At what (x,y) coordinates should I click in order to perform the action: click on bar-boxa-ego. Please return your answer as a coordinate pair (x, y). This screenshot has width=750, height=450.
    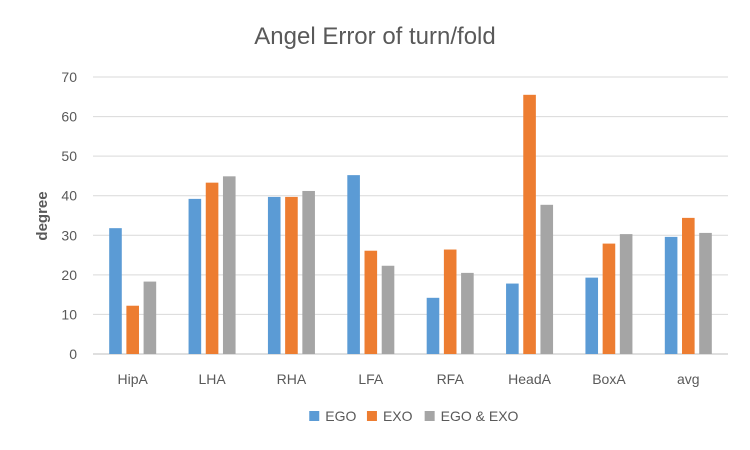
    Looking at the image, I should click on (592, 315).